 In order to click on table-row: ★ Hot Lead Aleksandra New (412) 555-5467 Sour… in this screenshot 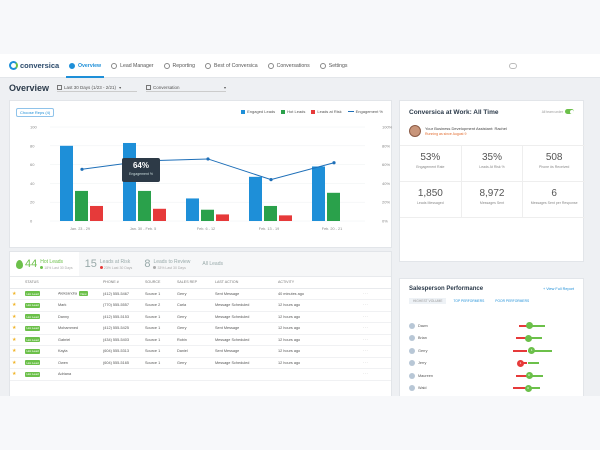, I will do `click(200, 294)`.